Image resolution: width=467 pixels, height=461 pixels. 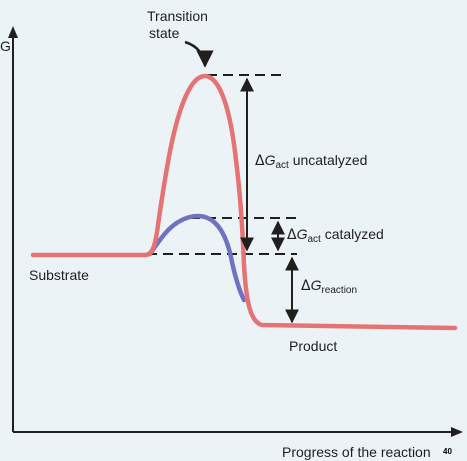 I want to click on product-label: Product, so click(x=313, y=346).